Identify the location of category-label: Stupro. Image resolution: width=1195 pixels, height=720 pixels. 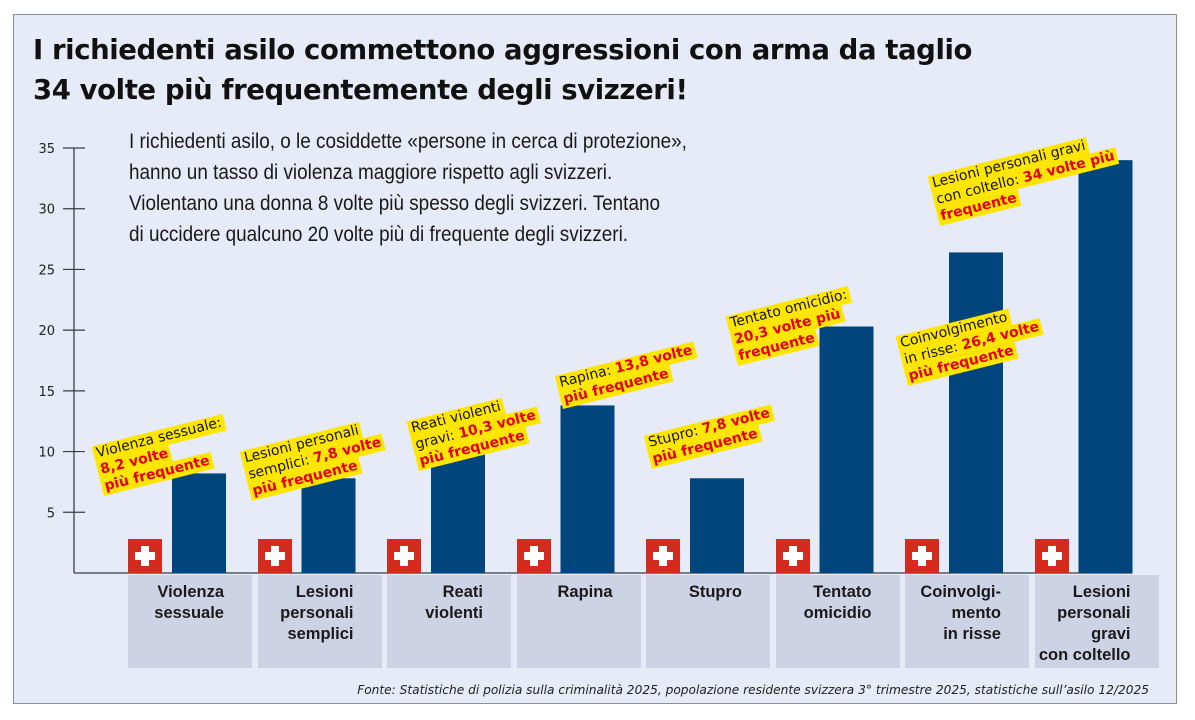
(715, 592).